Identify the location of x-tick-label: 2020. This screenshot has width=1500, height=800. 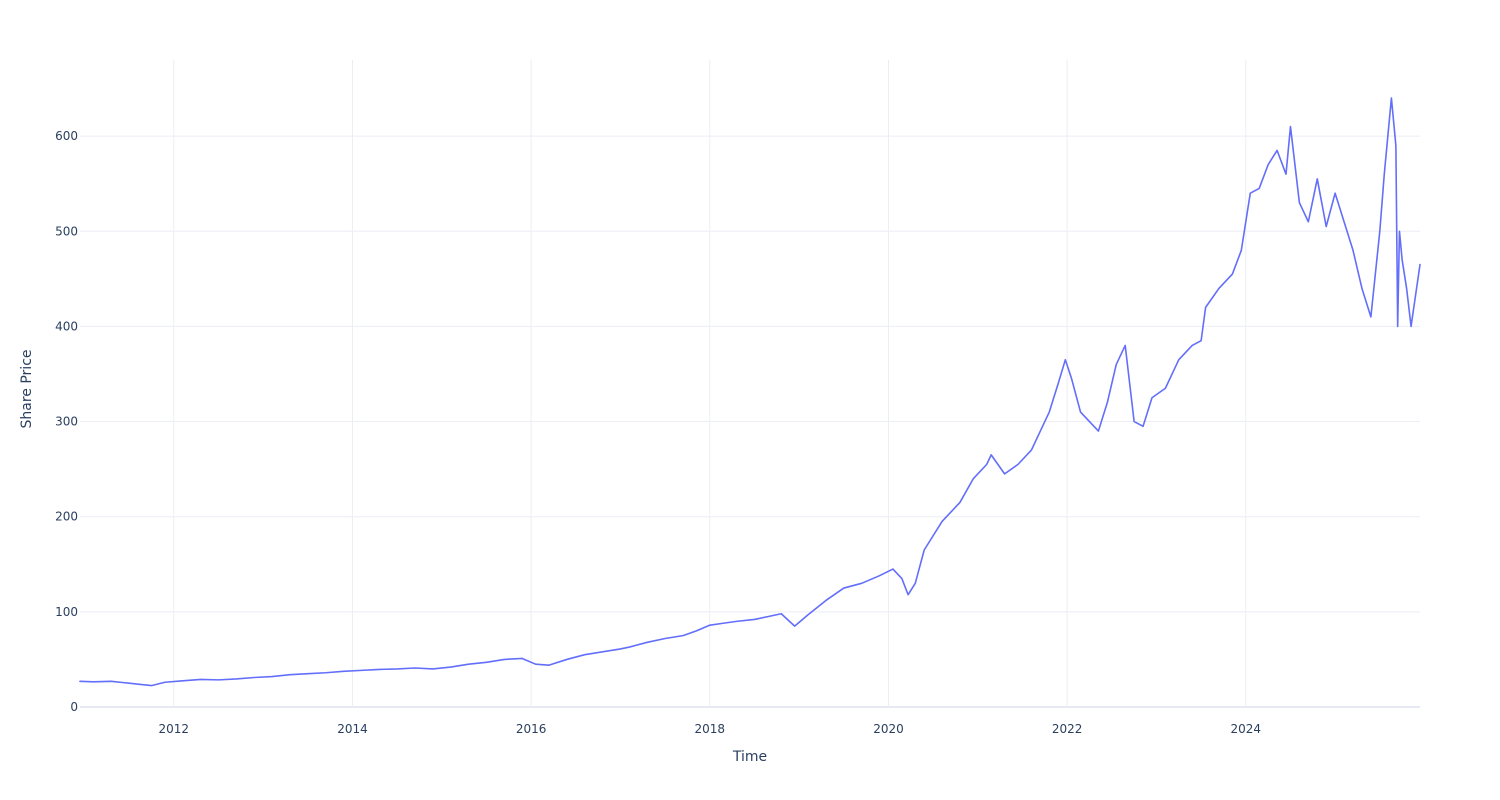
(888, 729).